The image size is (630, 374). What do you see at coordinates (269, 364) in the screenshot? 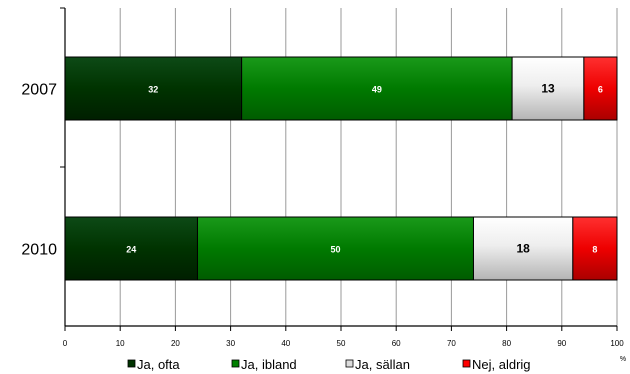
I see `legend-label: Ja, ibland` at bounding box center [269, 364].